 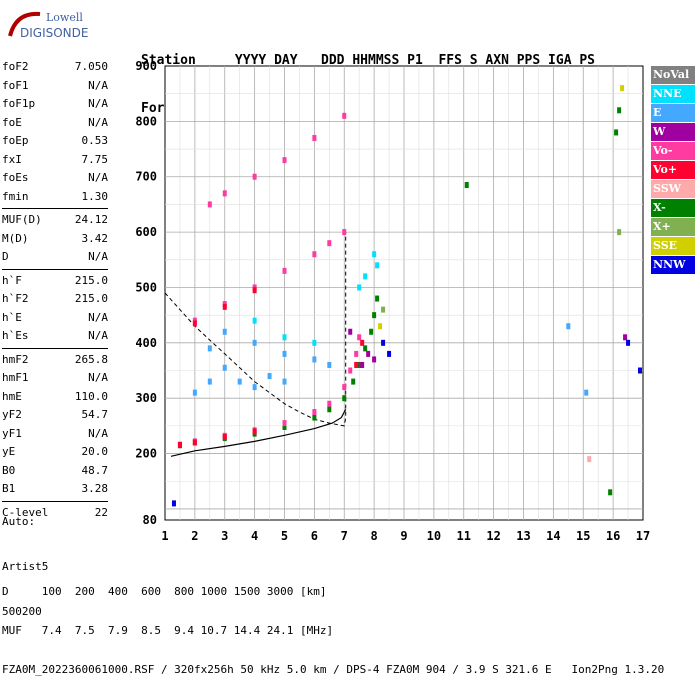 I want to click on x-tick-label: 5, so click(x=284, y=536).